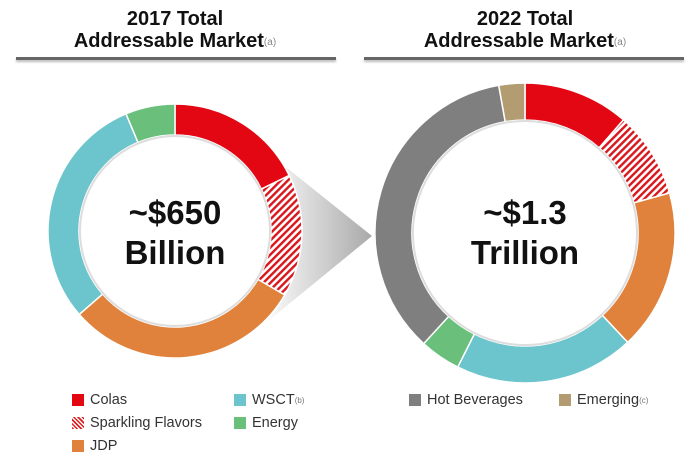 This screenshot has height=475, width=700. What do you see at coordinates (175, 252) in the screenshot?
I see `center-unit: Billion` at bounding box center [175, 252].